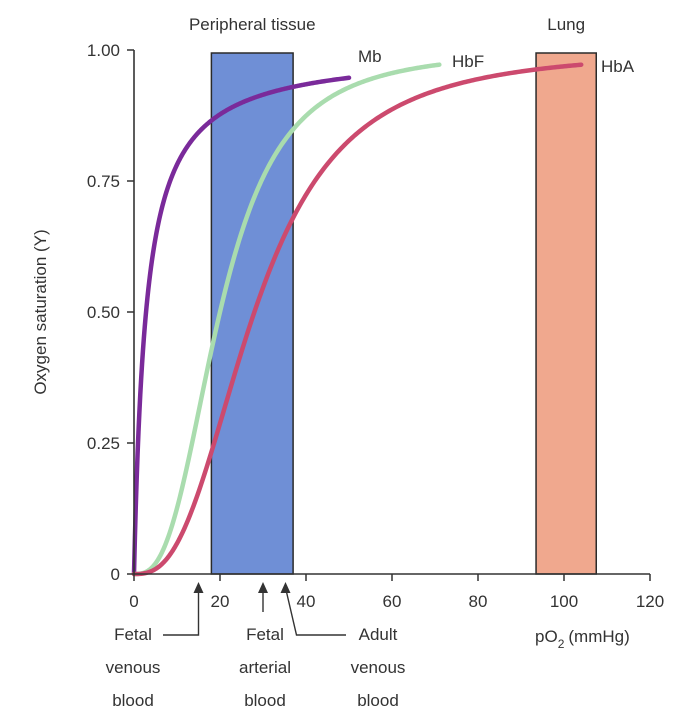  I want to click on x-axis-label-units: (mmHg), so click(598, 636).